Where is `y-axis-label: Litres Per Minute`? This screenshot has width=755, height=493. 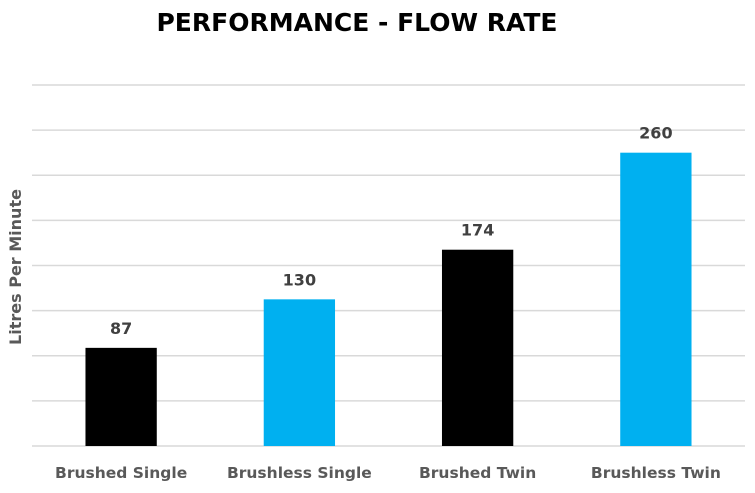 y-axis-label: Litres Per Minute is located at coordinates (15, 267).